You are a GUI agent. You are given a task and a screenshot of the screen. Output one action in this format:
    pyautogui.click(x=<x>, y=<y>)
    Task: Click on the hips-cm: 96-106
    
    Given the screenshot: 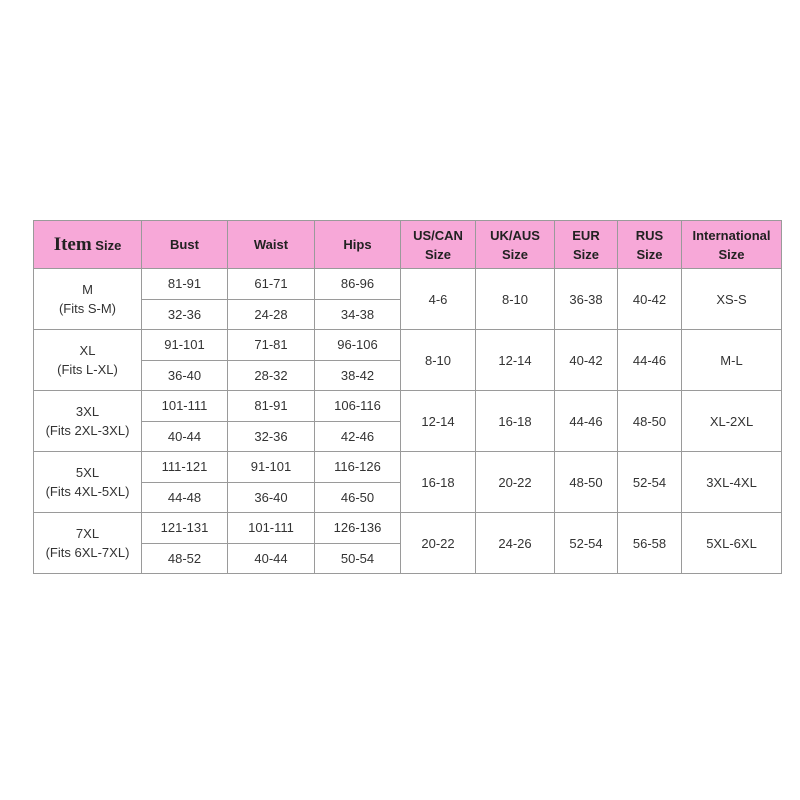 What is the action you would take?
    pyautogui.click(x=357, y=345)
    